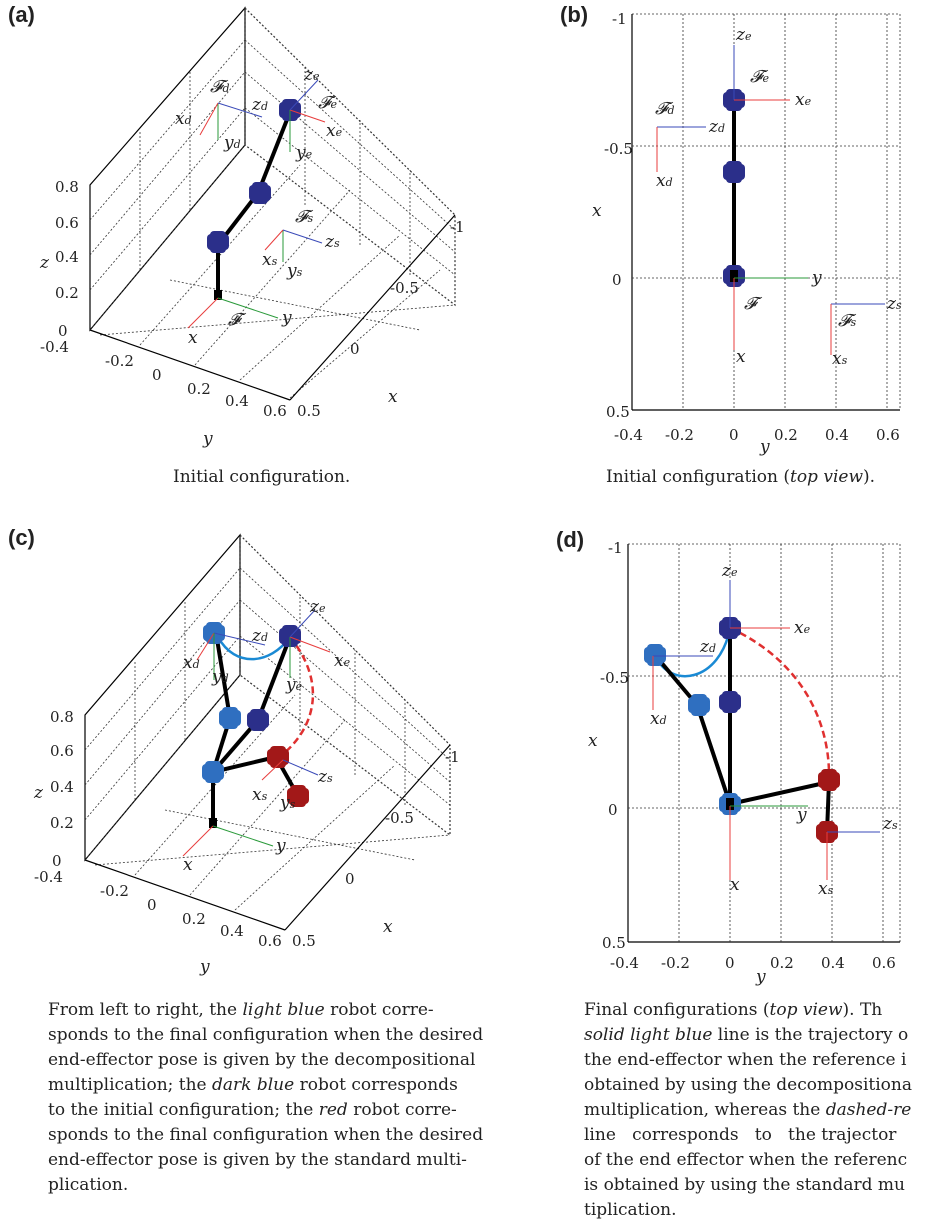  I want to click on panel-b-robot, so click(734, 188).